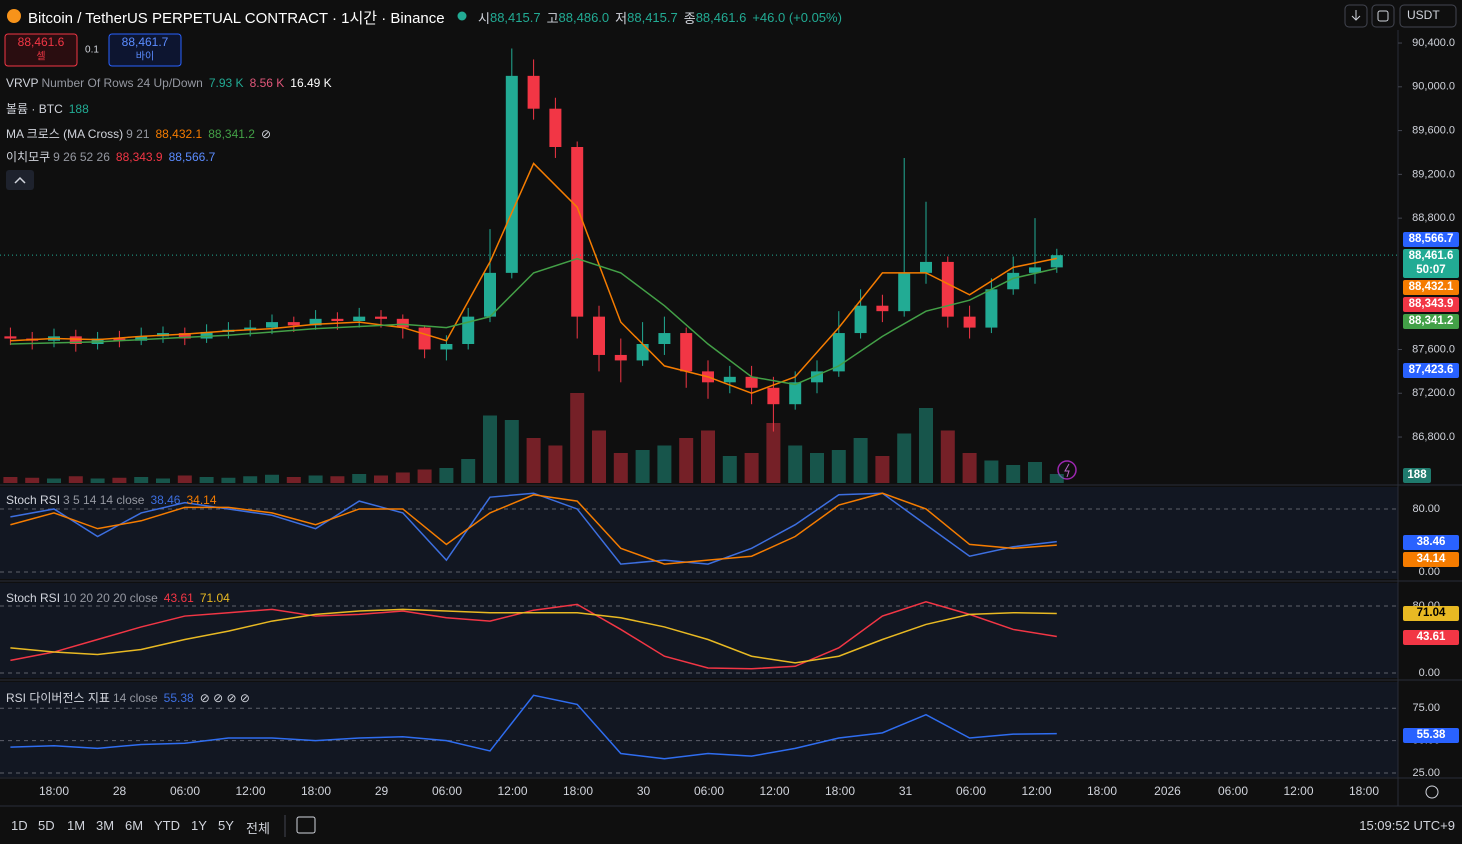 Image resolution: width=1462 pixels, height=844 pixels. Describe the element at coordinates (584, 17) in the screenshot. I see `ohlc-value: 88,486.0` at that location.